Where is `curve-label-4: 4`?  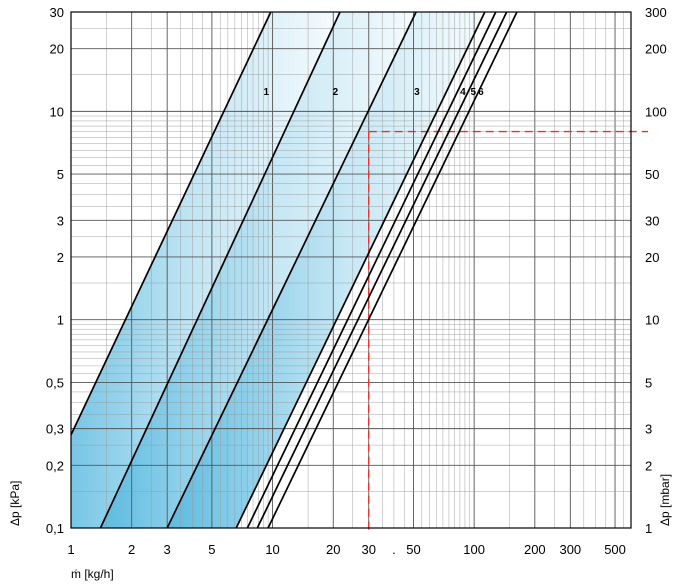
curve-label-4: 4 is located at coordinates (463, 92).